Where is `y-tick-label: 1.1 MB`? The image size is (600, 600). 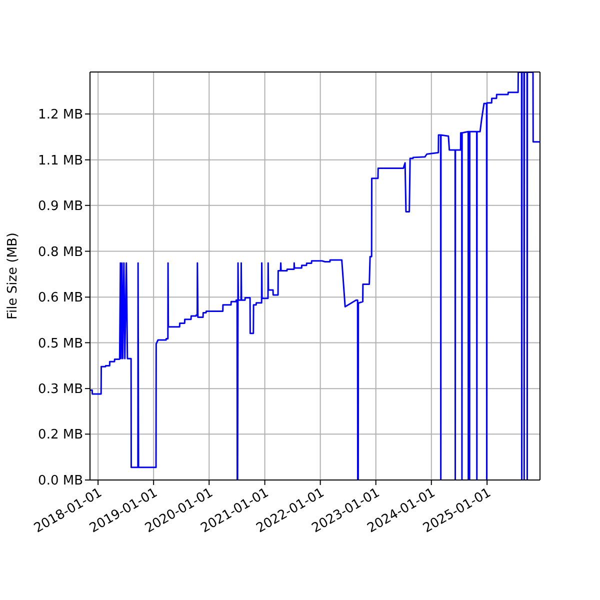 y-tick-label: 1.1 MB is located at coordinates (60, 160).